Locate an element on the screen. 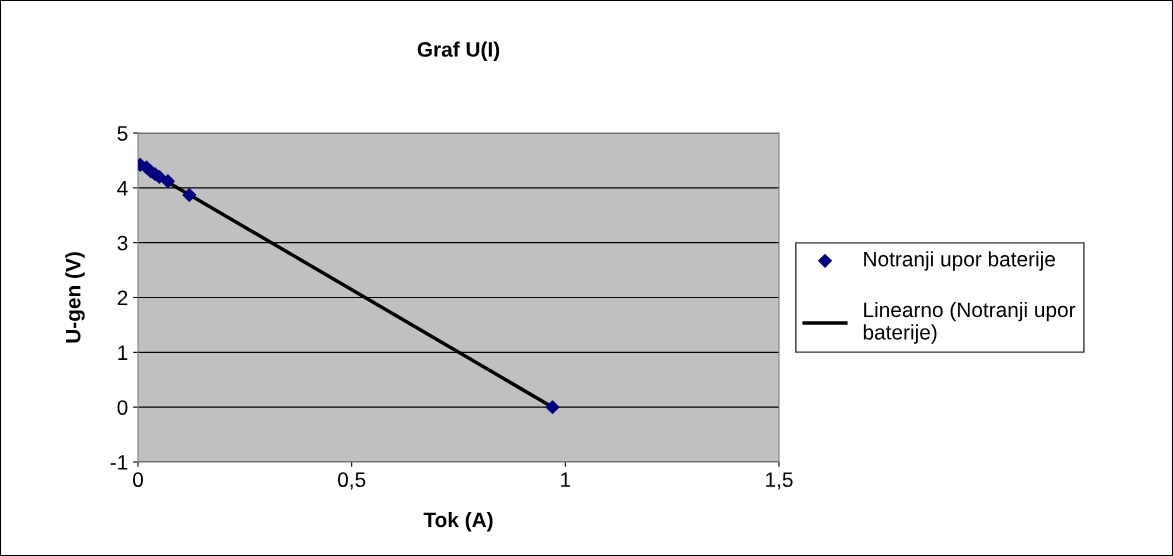  legend-label: Notranji upor baterije is located at coordinates (959, 261).